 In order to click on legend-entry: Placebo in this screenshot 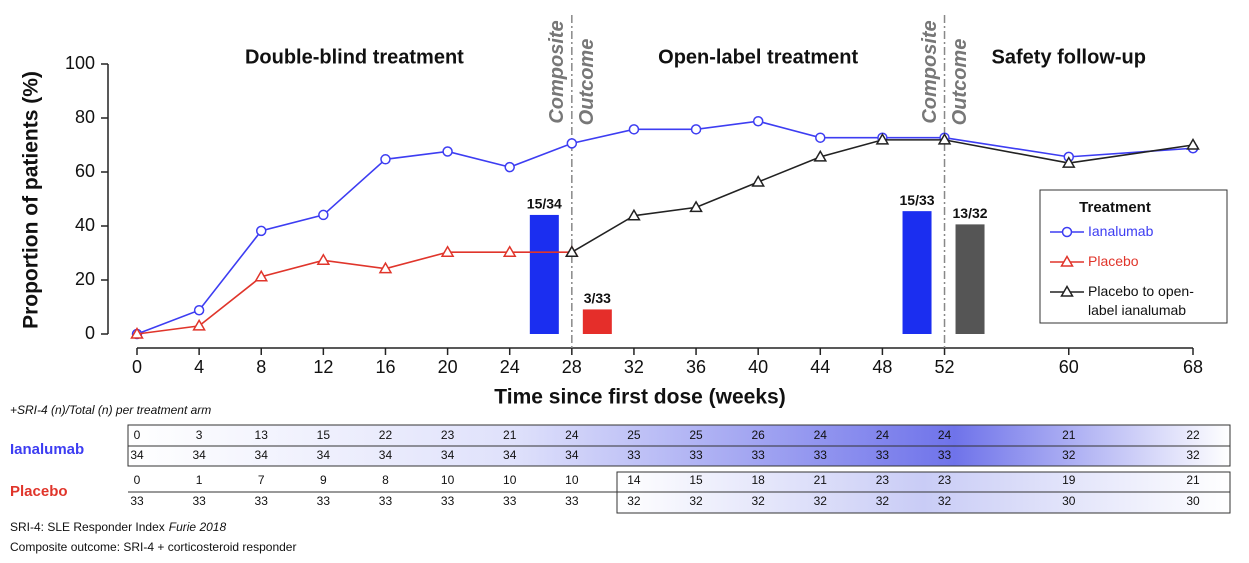, I will do `click(1113, 261)`.